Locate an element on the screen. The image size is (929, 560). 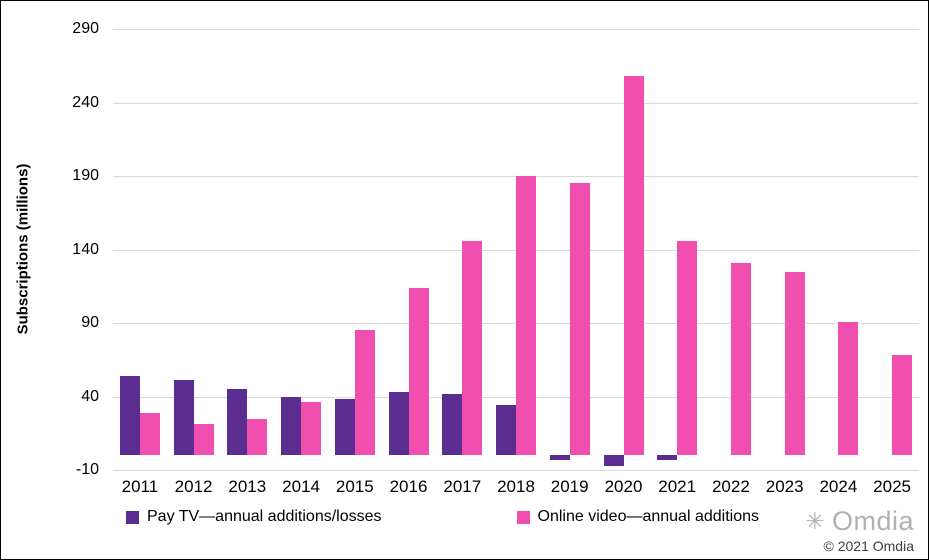
x-tick-label: 2011 is located at coordinates (140, 486).